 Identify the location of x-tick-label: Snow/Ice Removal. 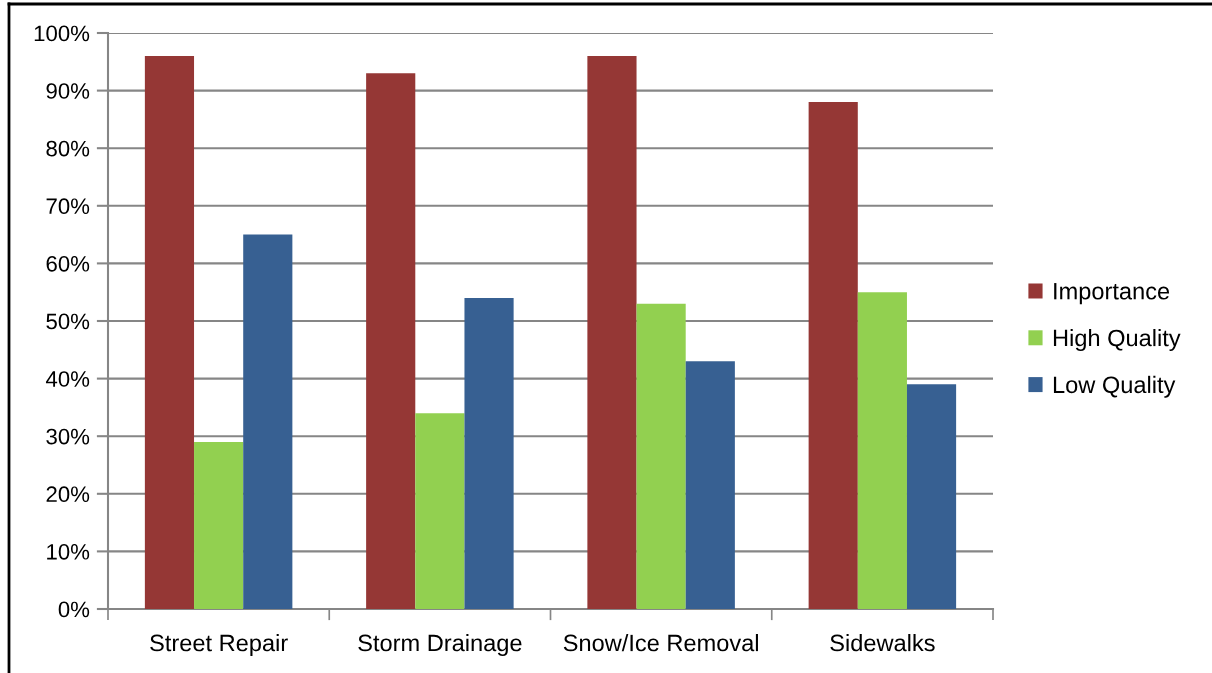
(660, 643).